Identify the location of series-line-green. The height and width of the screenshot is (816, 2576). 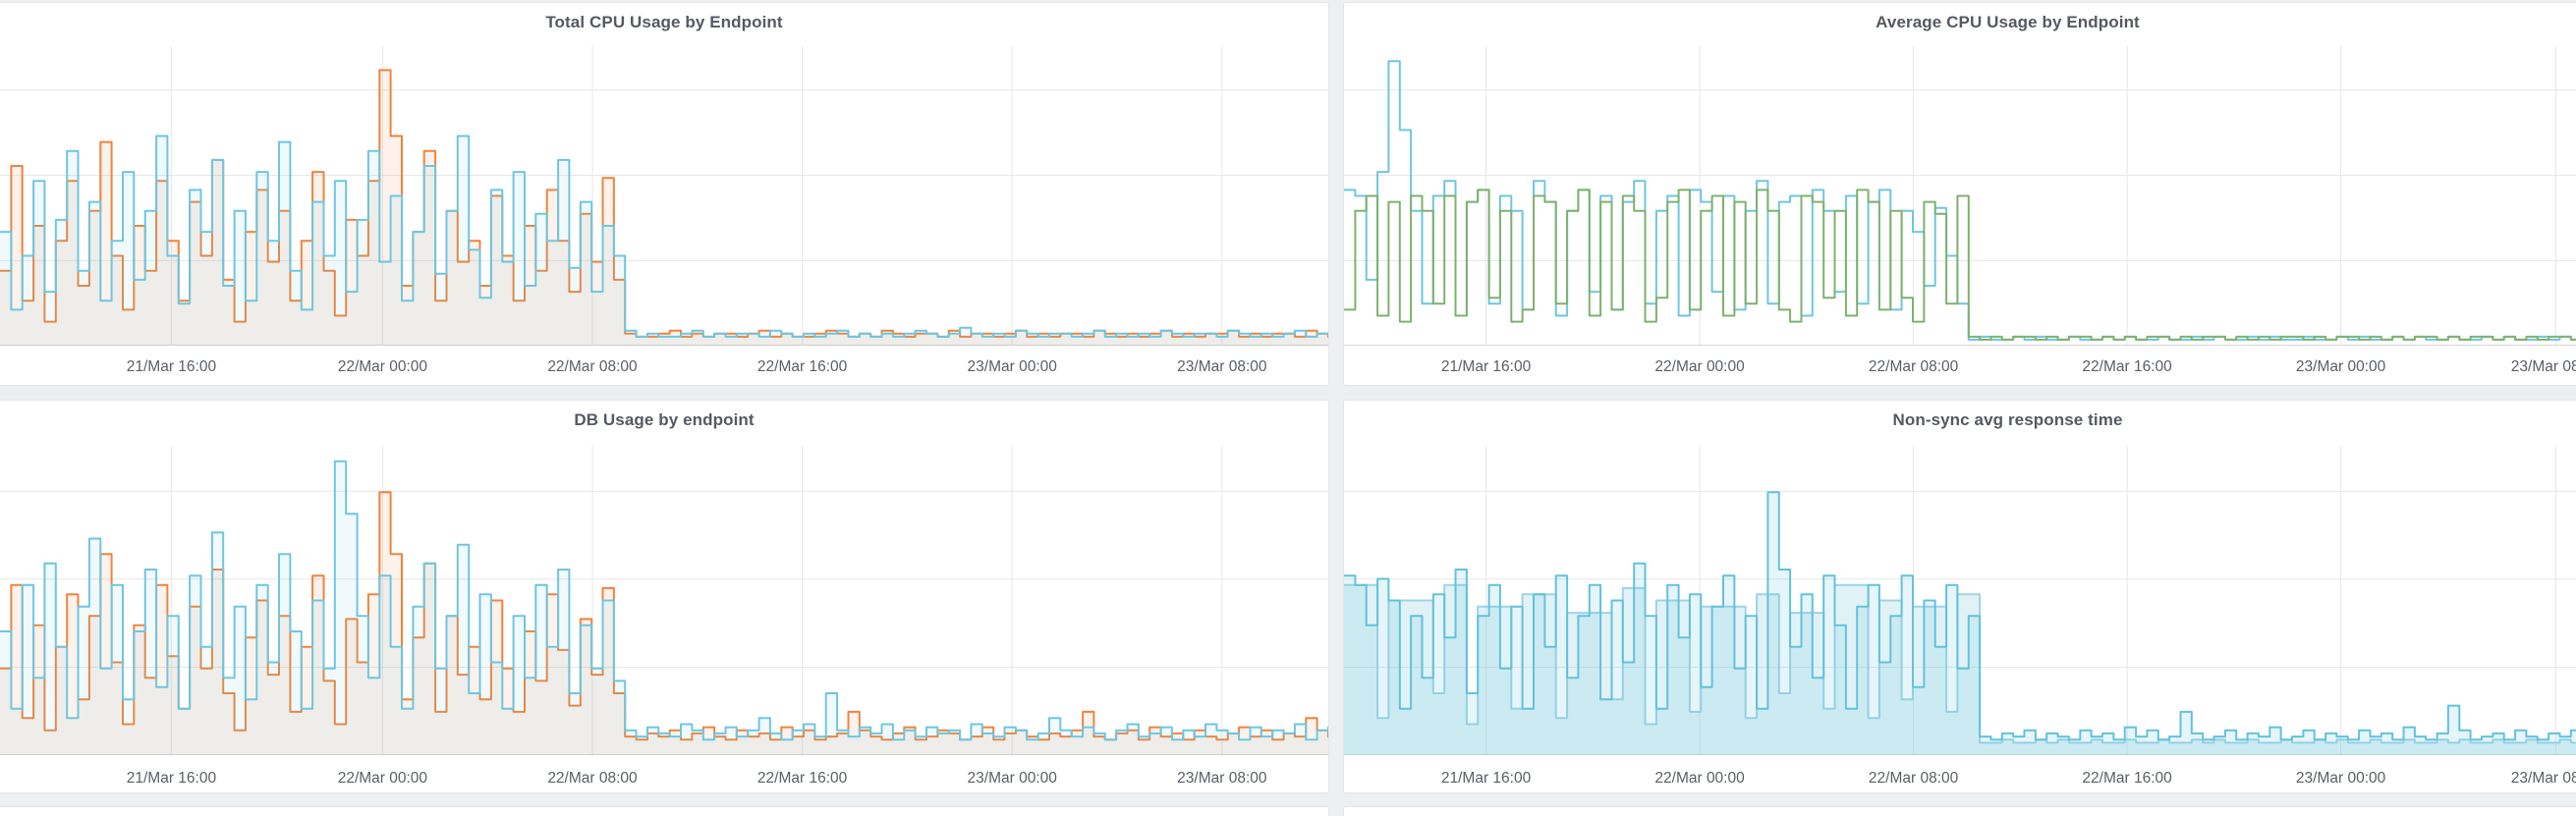
(1960, 265).